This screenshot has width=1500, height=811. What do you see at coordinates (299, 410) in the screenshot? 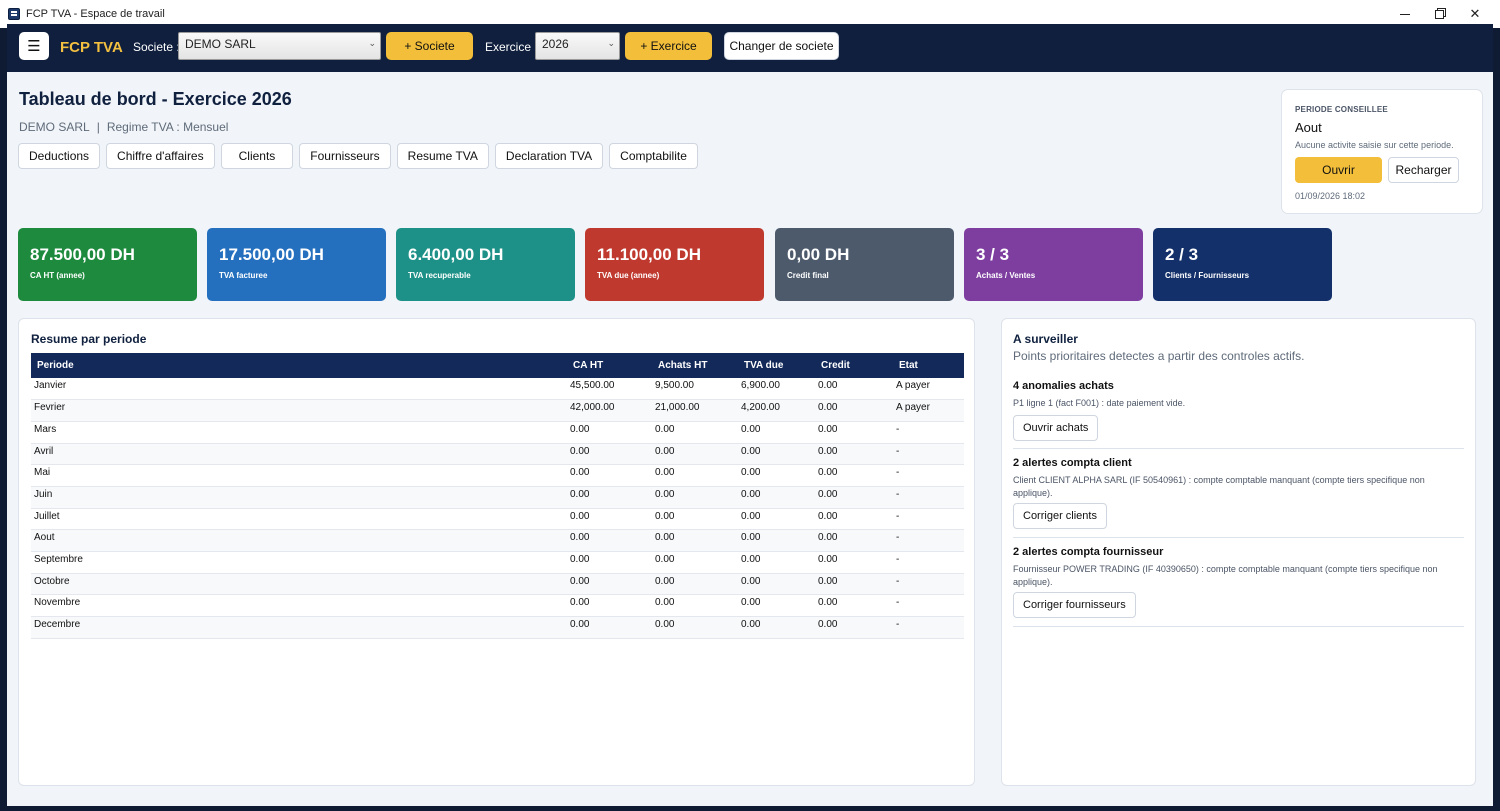
I see `table-cell: Fevrier` at bounding box center [299, 410].